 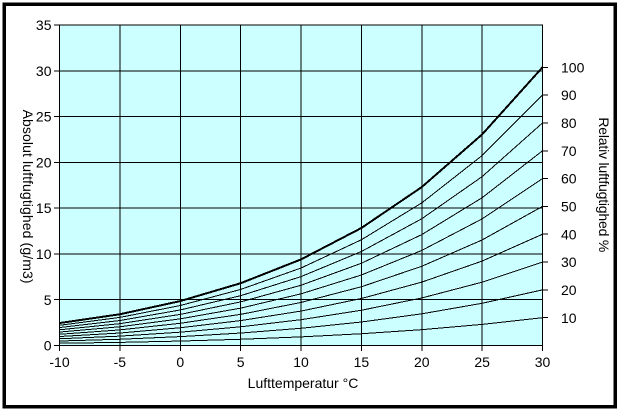 What do you see at coordinates (569, 95) in the screenshot?
I see `svg-text: 90` at bounding box center [569, 95].